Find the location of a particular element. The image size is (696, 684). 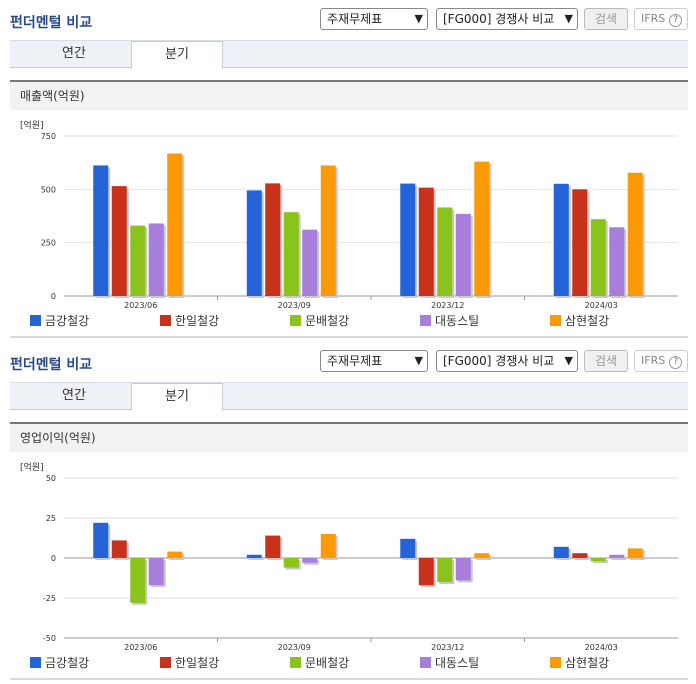

metric-title: 영업이익(억원) is located at coordinates (58, 438).